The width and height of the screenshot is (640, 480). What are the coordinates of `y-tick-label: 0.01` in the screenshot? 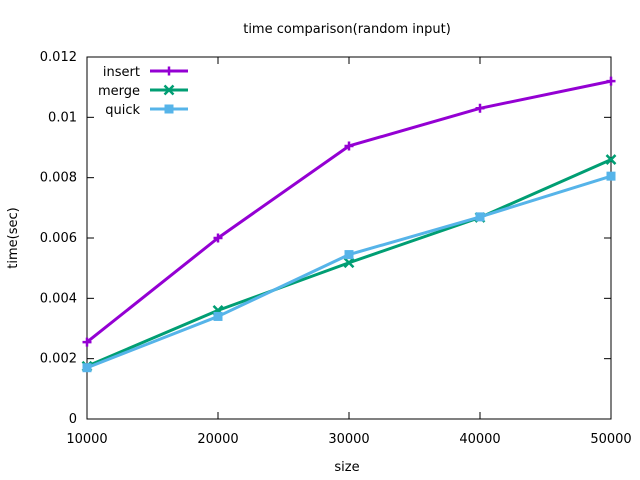 It's located at (62, 117).